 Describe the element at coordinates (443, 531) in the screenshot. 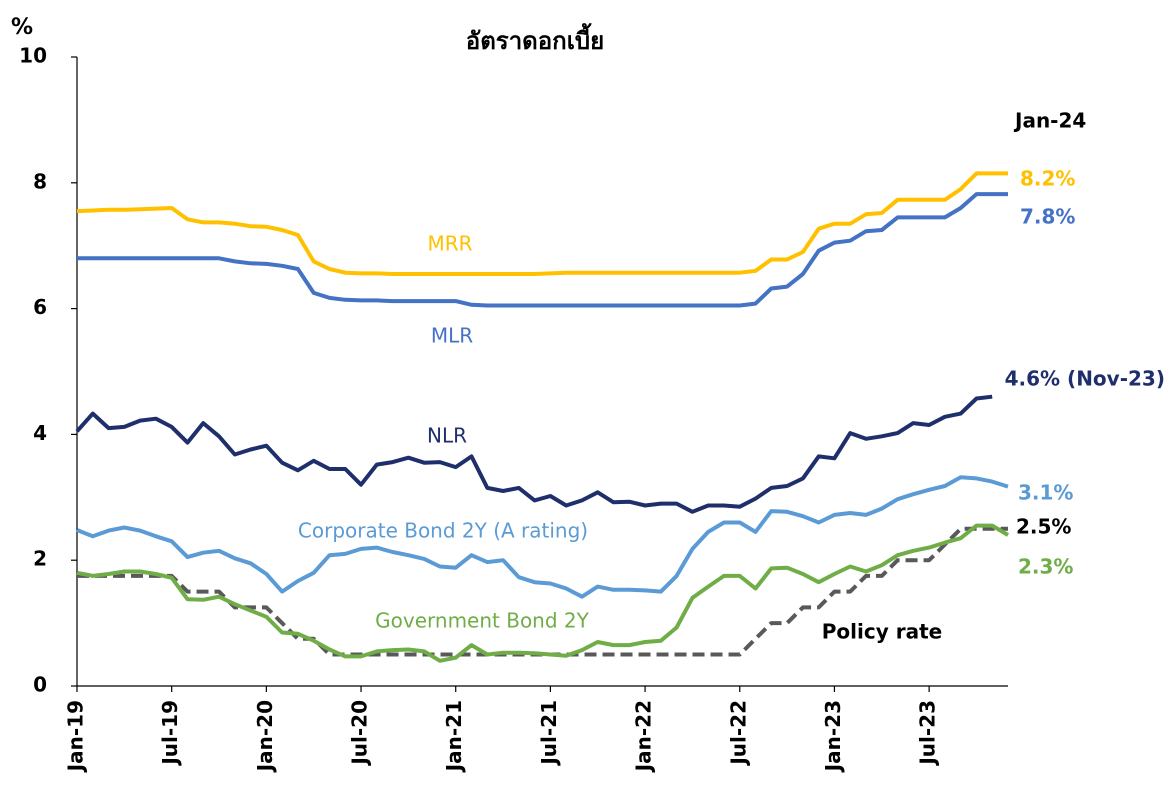

I see `series-label: Corporate Bond 2Y (A rating)` at that location.